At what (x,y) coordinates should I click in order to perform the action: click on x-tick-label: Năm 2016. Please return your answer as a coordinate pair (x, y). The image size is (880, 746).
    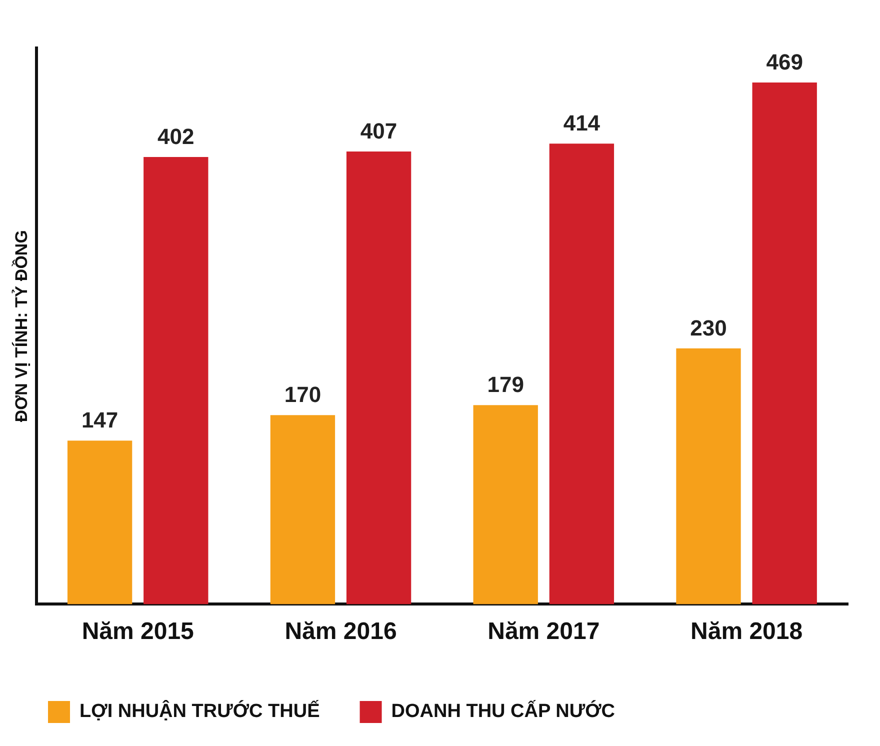
    Looking at the image, I should click on (340, 632).